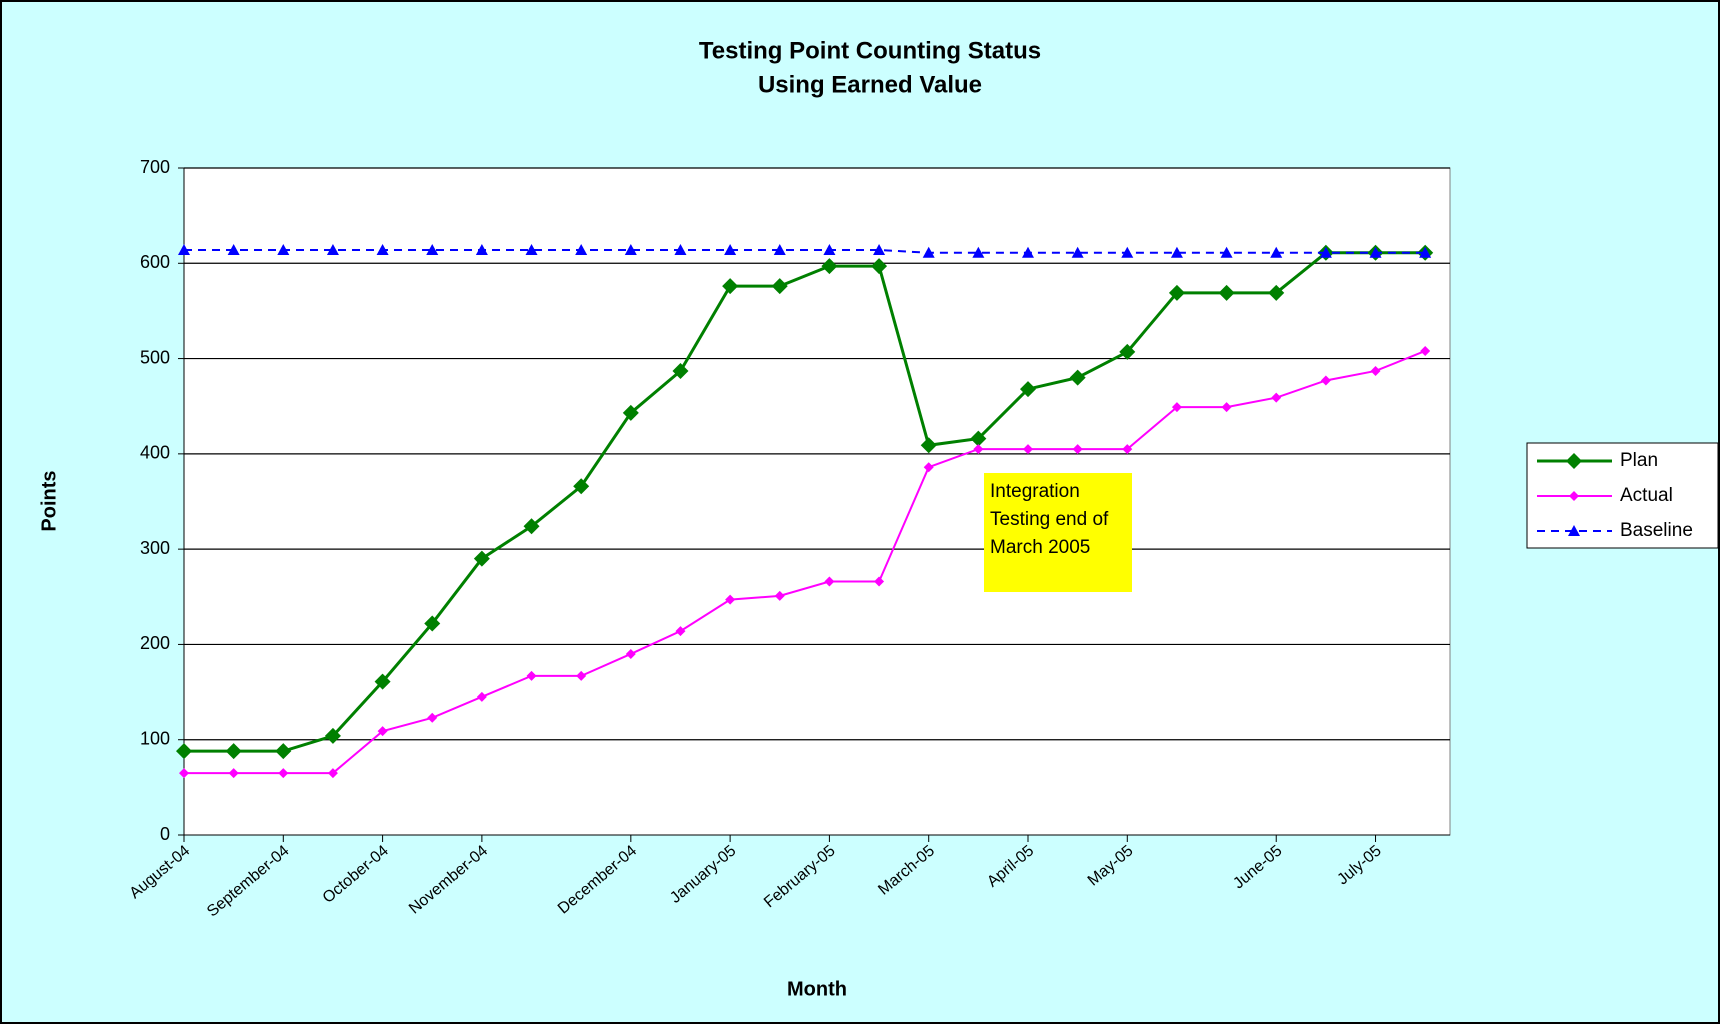 This screenshot has width=1720, height=1024. I want to click on y-tick-label: 500, so click(155, 357).